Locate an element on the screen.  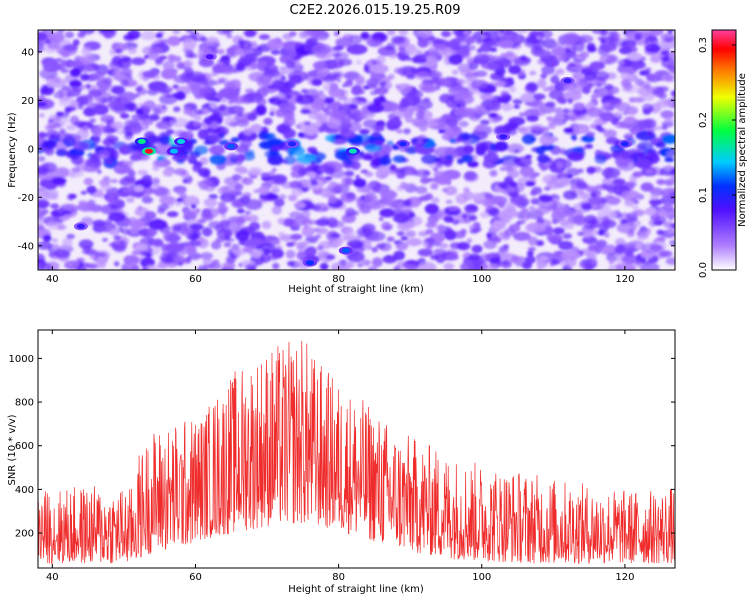
heatmap-y-label: Frequency (Hz) is located at coordinates (12, 150).